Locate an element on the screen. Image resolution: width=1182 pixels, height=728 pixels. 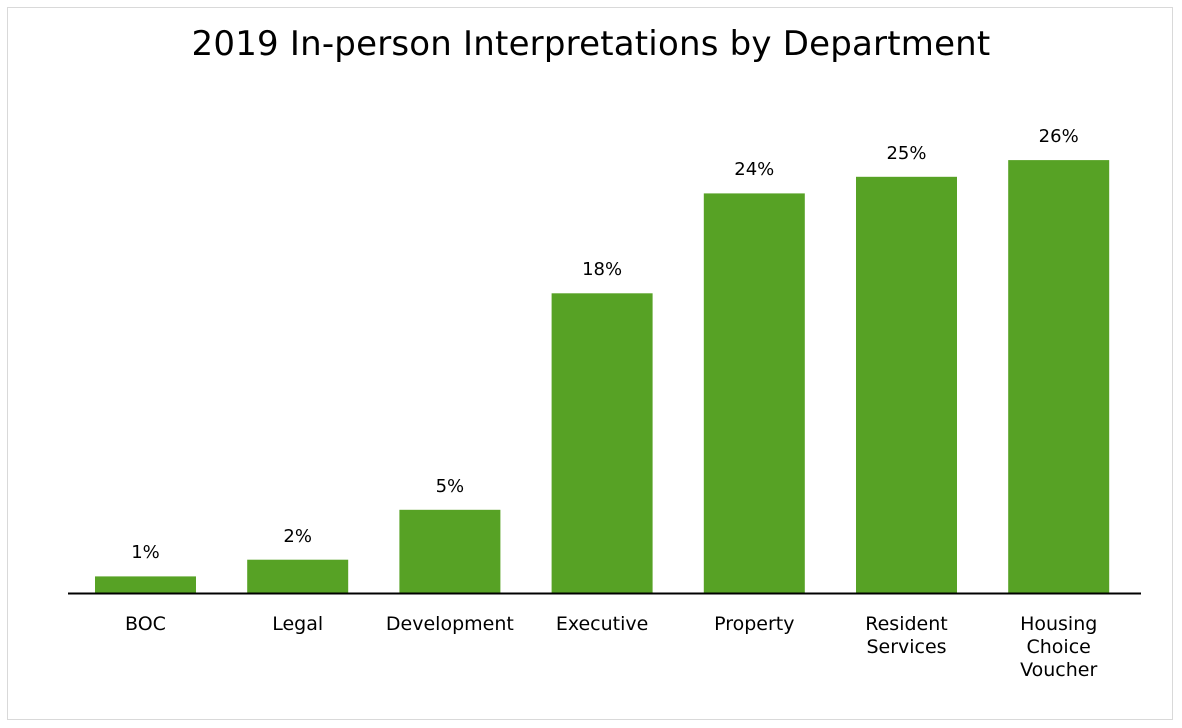
category-label-line: BOC is located at coordinates (145, 624).